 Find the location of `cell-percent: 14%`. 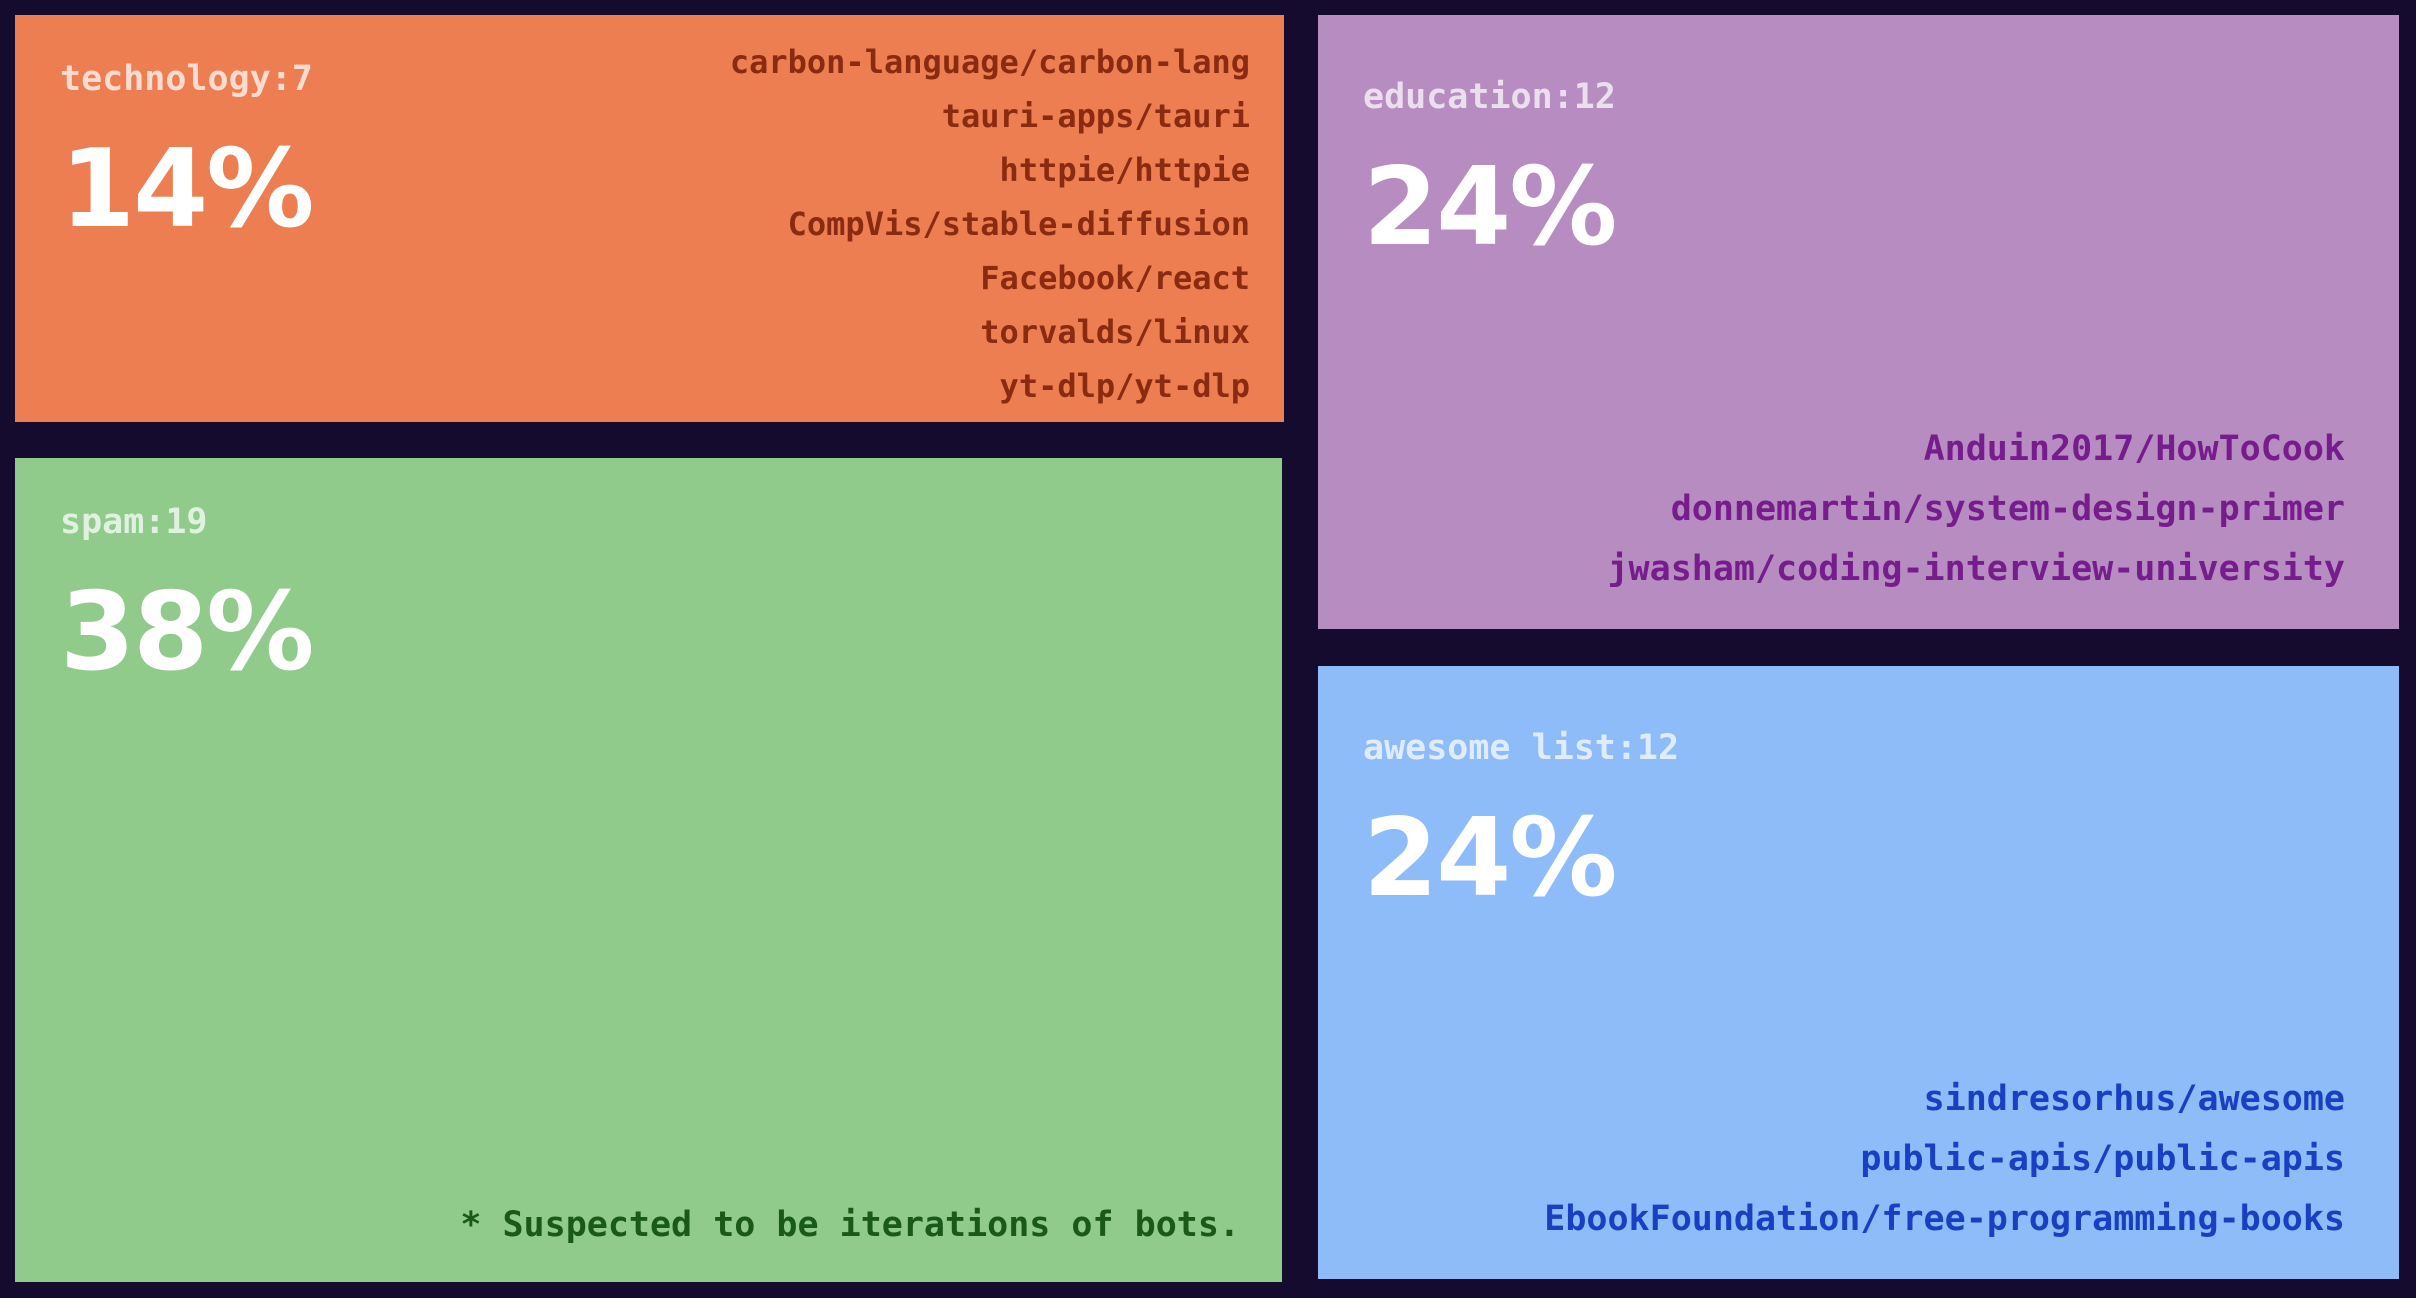

cell-percent: 14% is located at coordinates (187, 189).